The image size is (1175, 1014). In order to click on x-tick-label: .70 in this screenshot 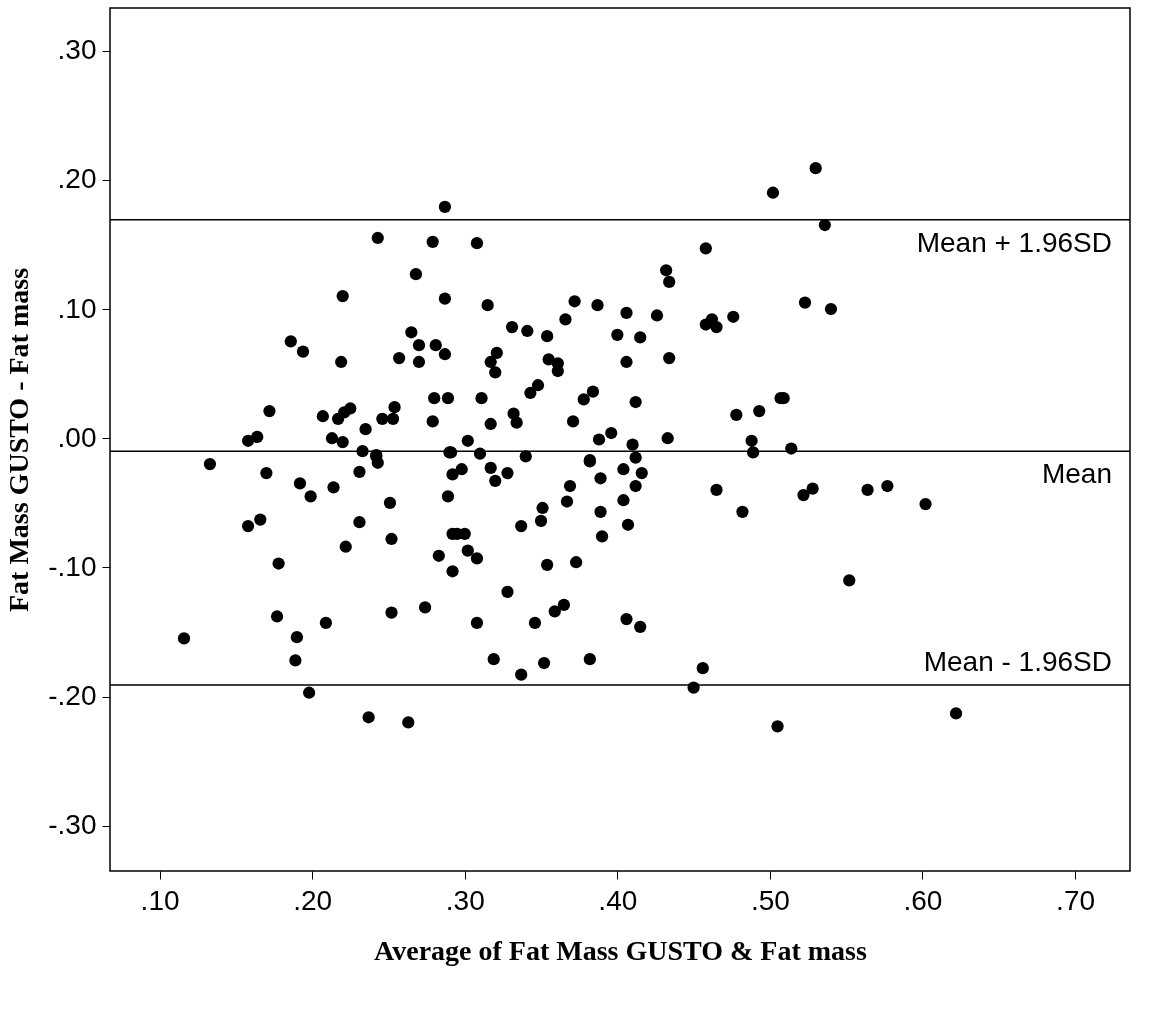, I will do `click(1076, 900)`.